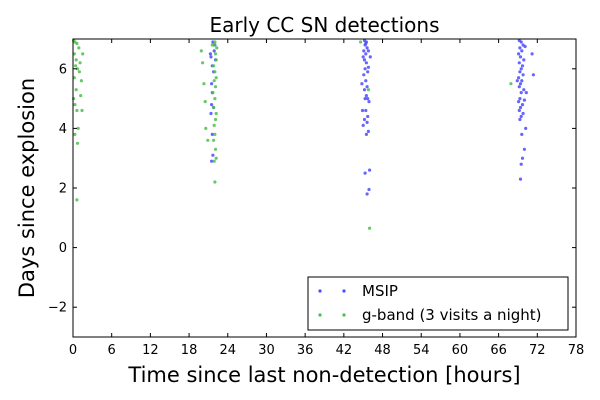  What do you see at coordinates (320, 291) in the screenshot?
I see `legend-marker-msip` at bounding box center [320, 291].